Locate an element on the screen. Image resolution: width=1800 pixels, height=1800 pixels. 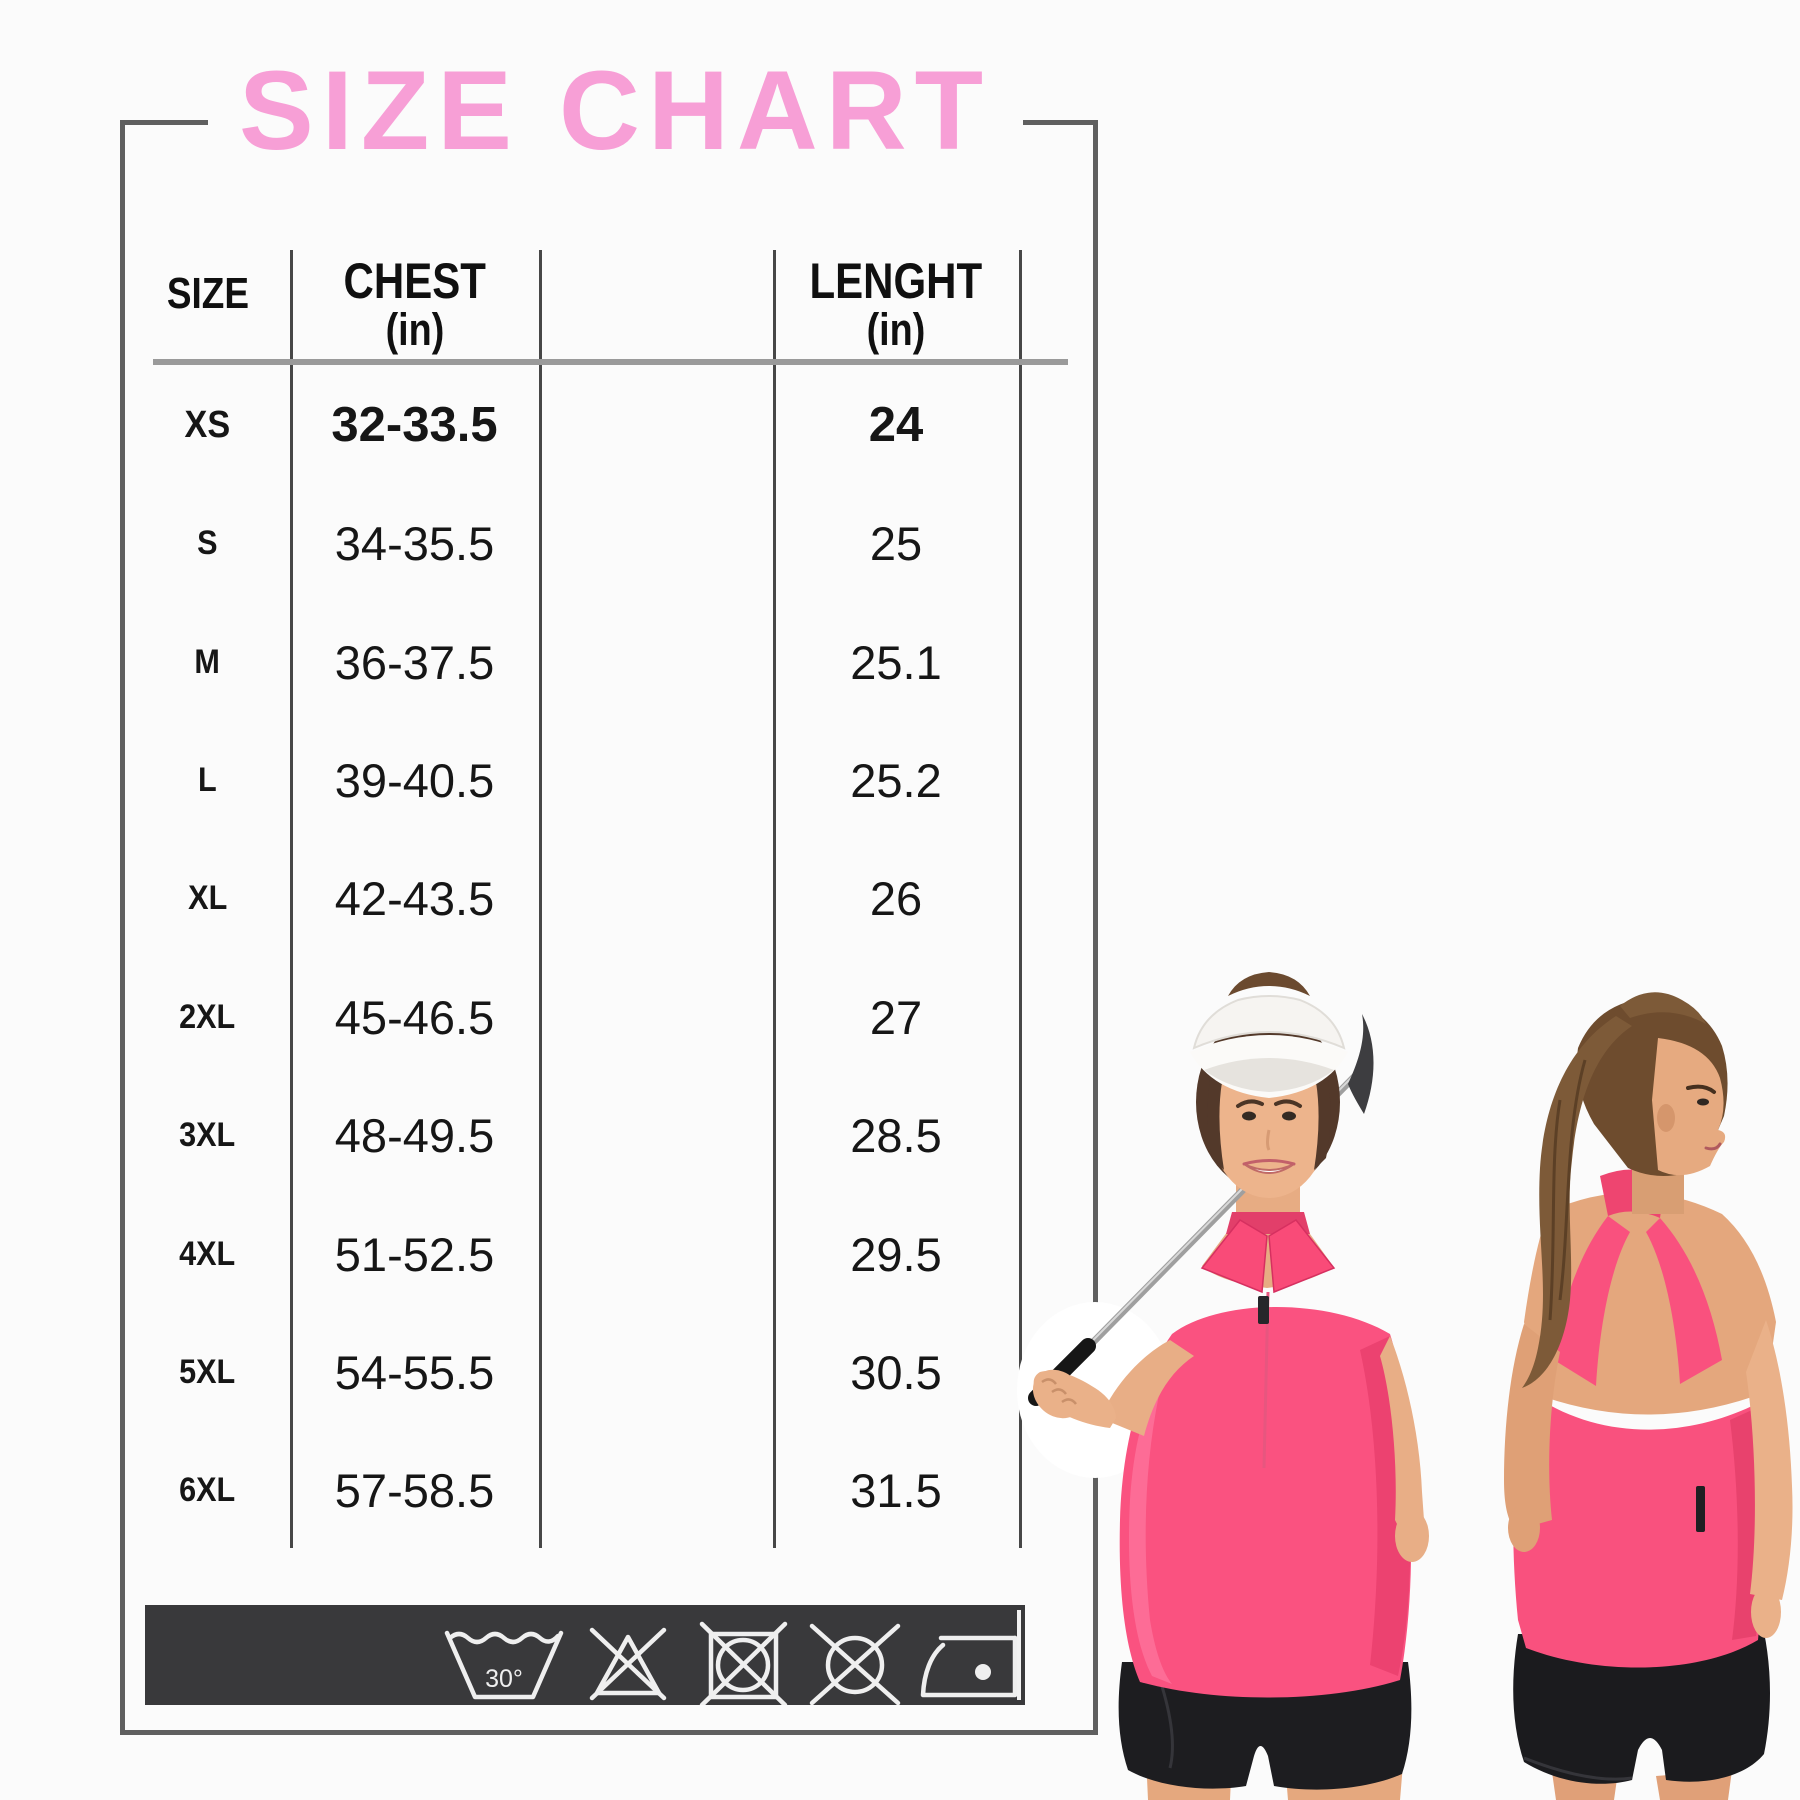
length-value: 24 is located at coordinates (896, 425).